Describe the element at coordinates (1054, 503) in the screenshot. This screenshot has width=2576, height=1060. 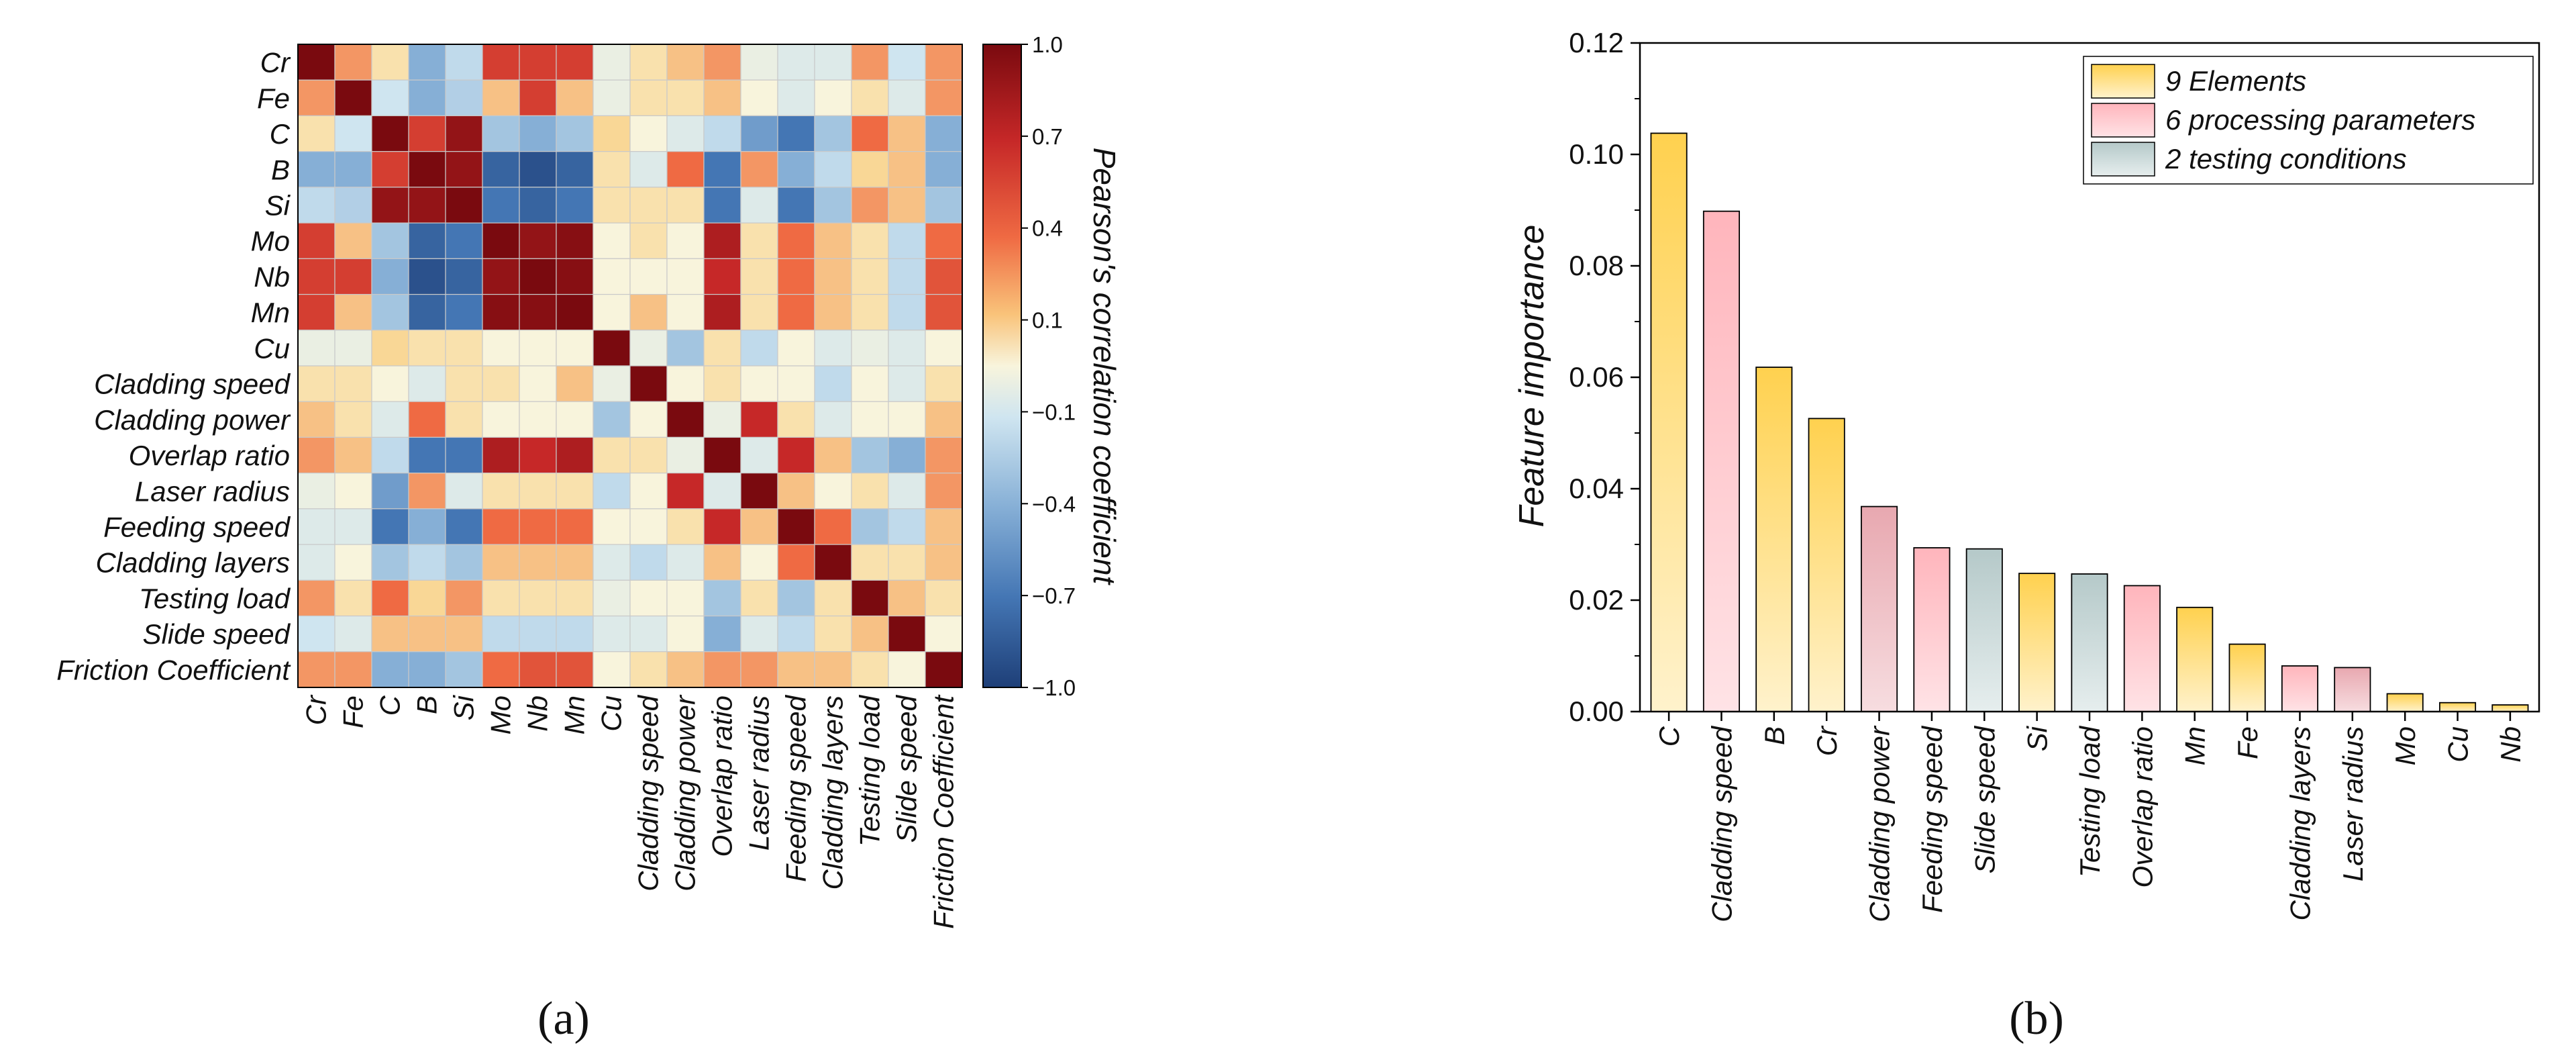
I see `colorbar-tick-label: −0.4` at that location.